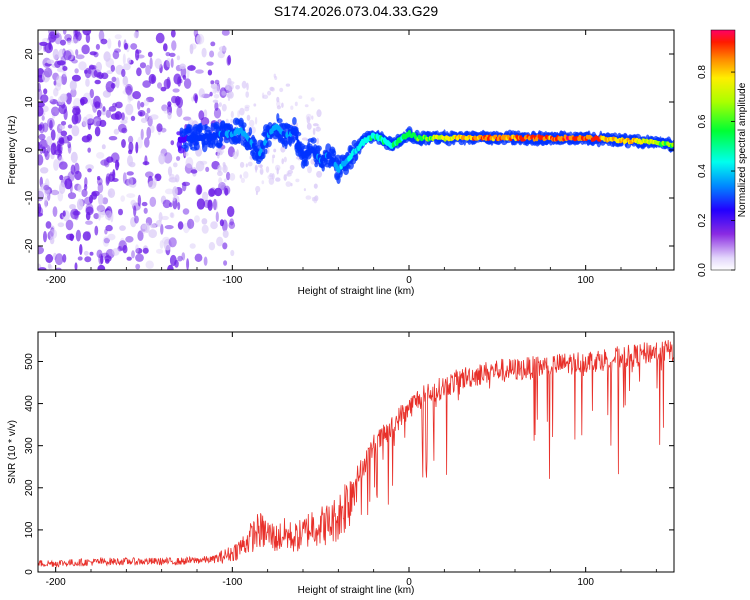 Image resolution: width=750 pixels, height=600 pixels. Describe the element at coordinates (716, 171) in the screenshot. I see `colorbar-ticks: 0.0 0.2 0.4 0.6 0.8` at that location.